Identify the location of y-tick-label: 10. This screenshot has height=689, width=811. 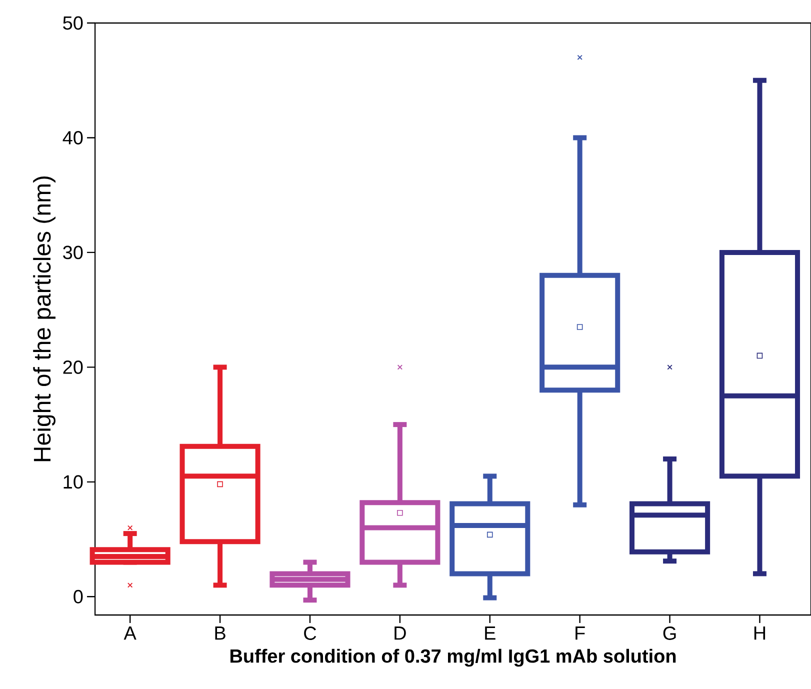
(73, 482).